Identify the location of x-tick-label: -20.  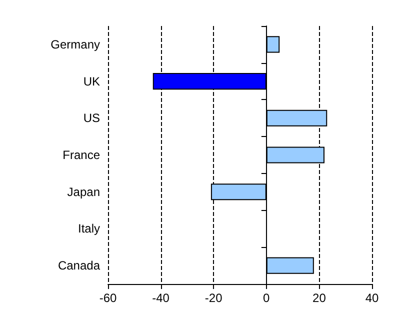
(213, 298).